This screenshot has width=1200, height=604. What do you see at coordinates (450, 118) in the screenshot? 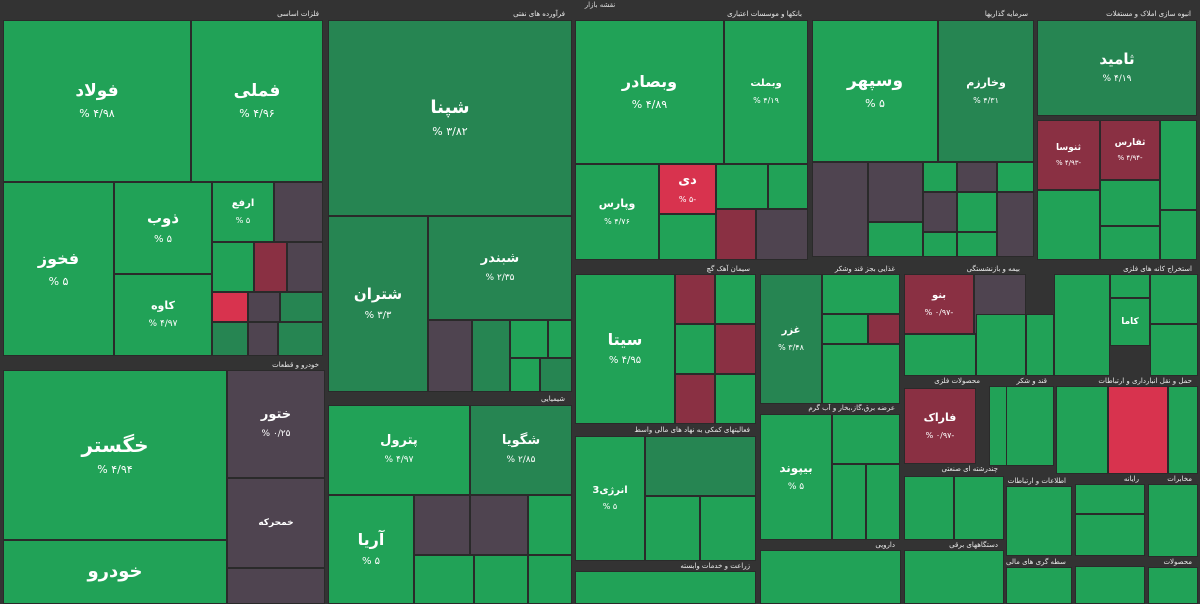
I see `tile-shepna: شپنا ۳/۸۲ %` at bounding box center [450, 118].